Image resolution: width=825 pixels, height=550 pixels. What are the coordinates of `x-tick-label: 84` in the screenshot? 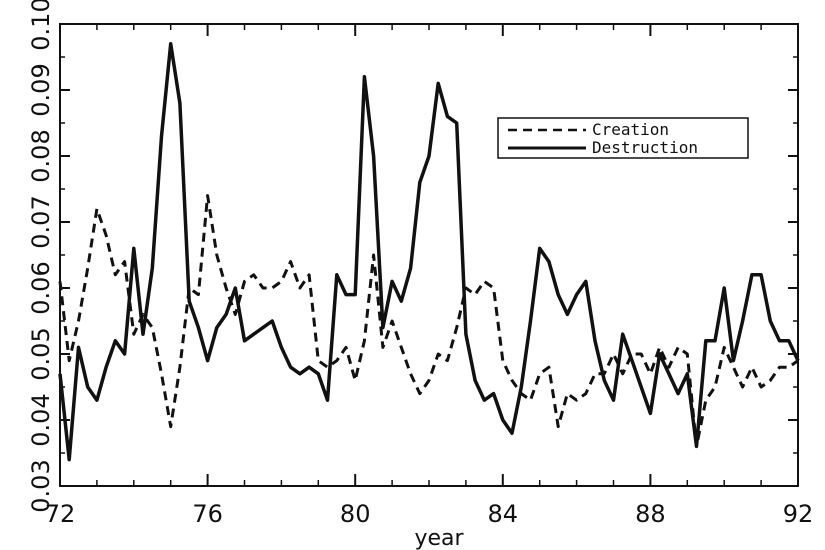 It's located at (503, 514).